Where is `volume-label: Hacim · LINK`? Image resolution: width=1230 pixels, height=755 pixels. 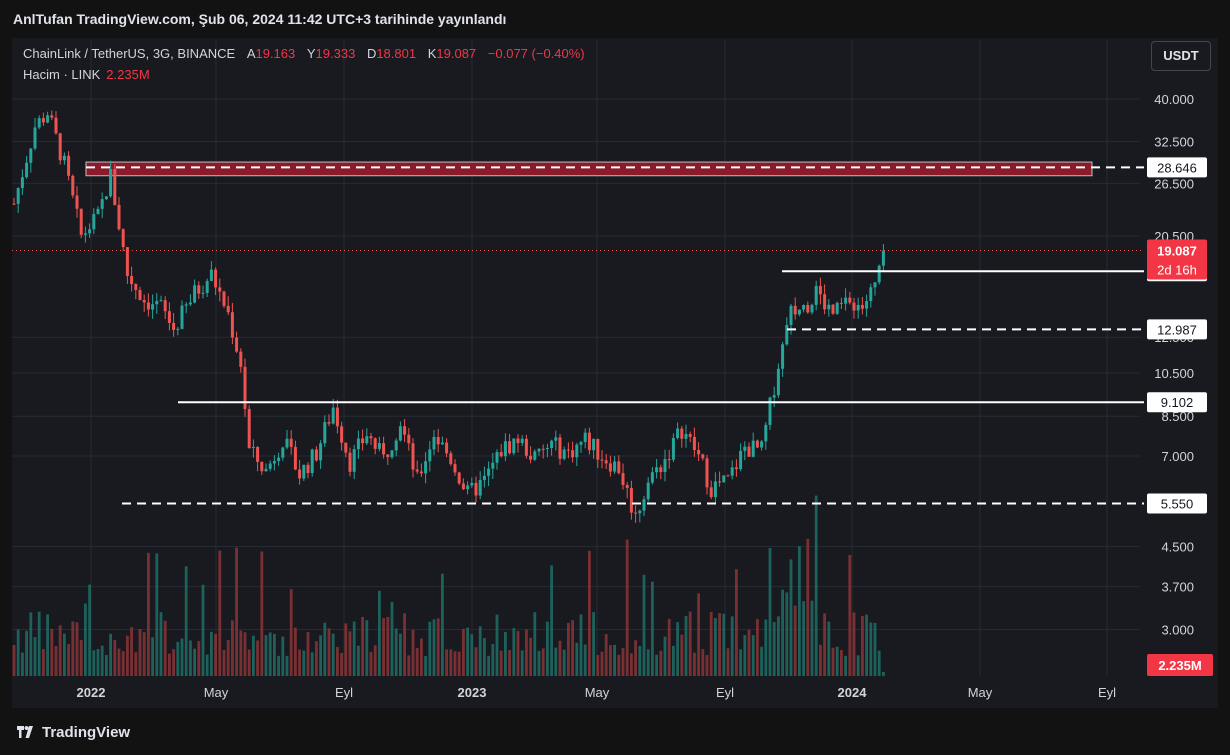 volume-label: Hacim · LINK is located at coordinates (62, 74).